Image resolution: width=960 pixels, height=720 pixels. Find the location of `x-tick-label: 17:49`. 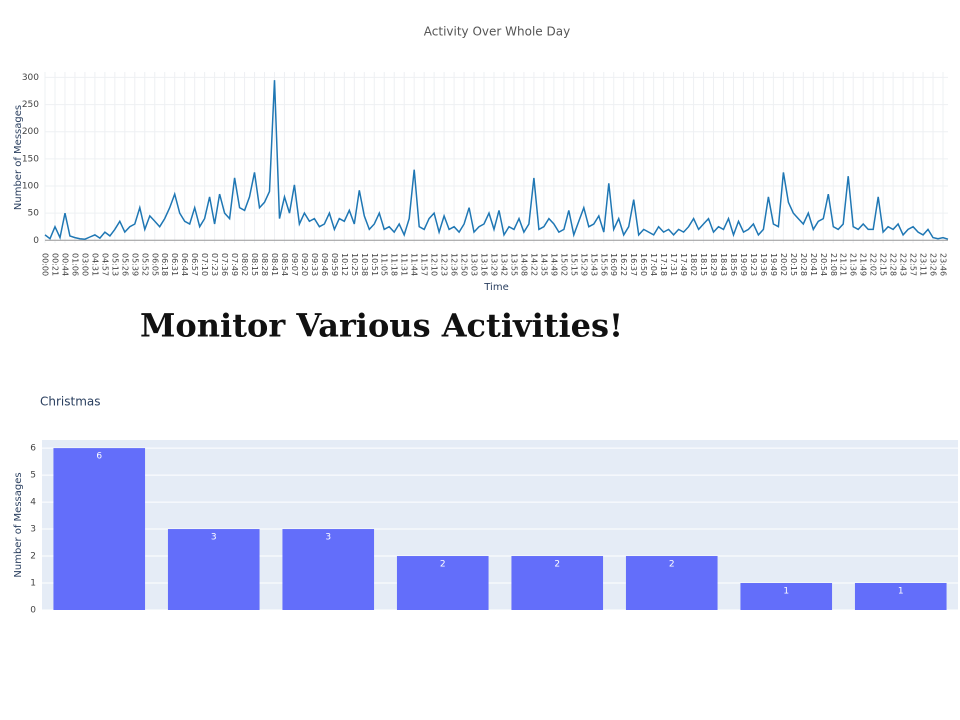

x-tick-label: 17:49 is located at coordinates (683, 264).